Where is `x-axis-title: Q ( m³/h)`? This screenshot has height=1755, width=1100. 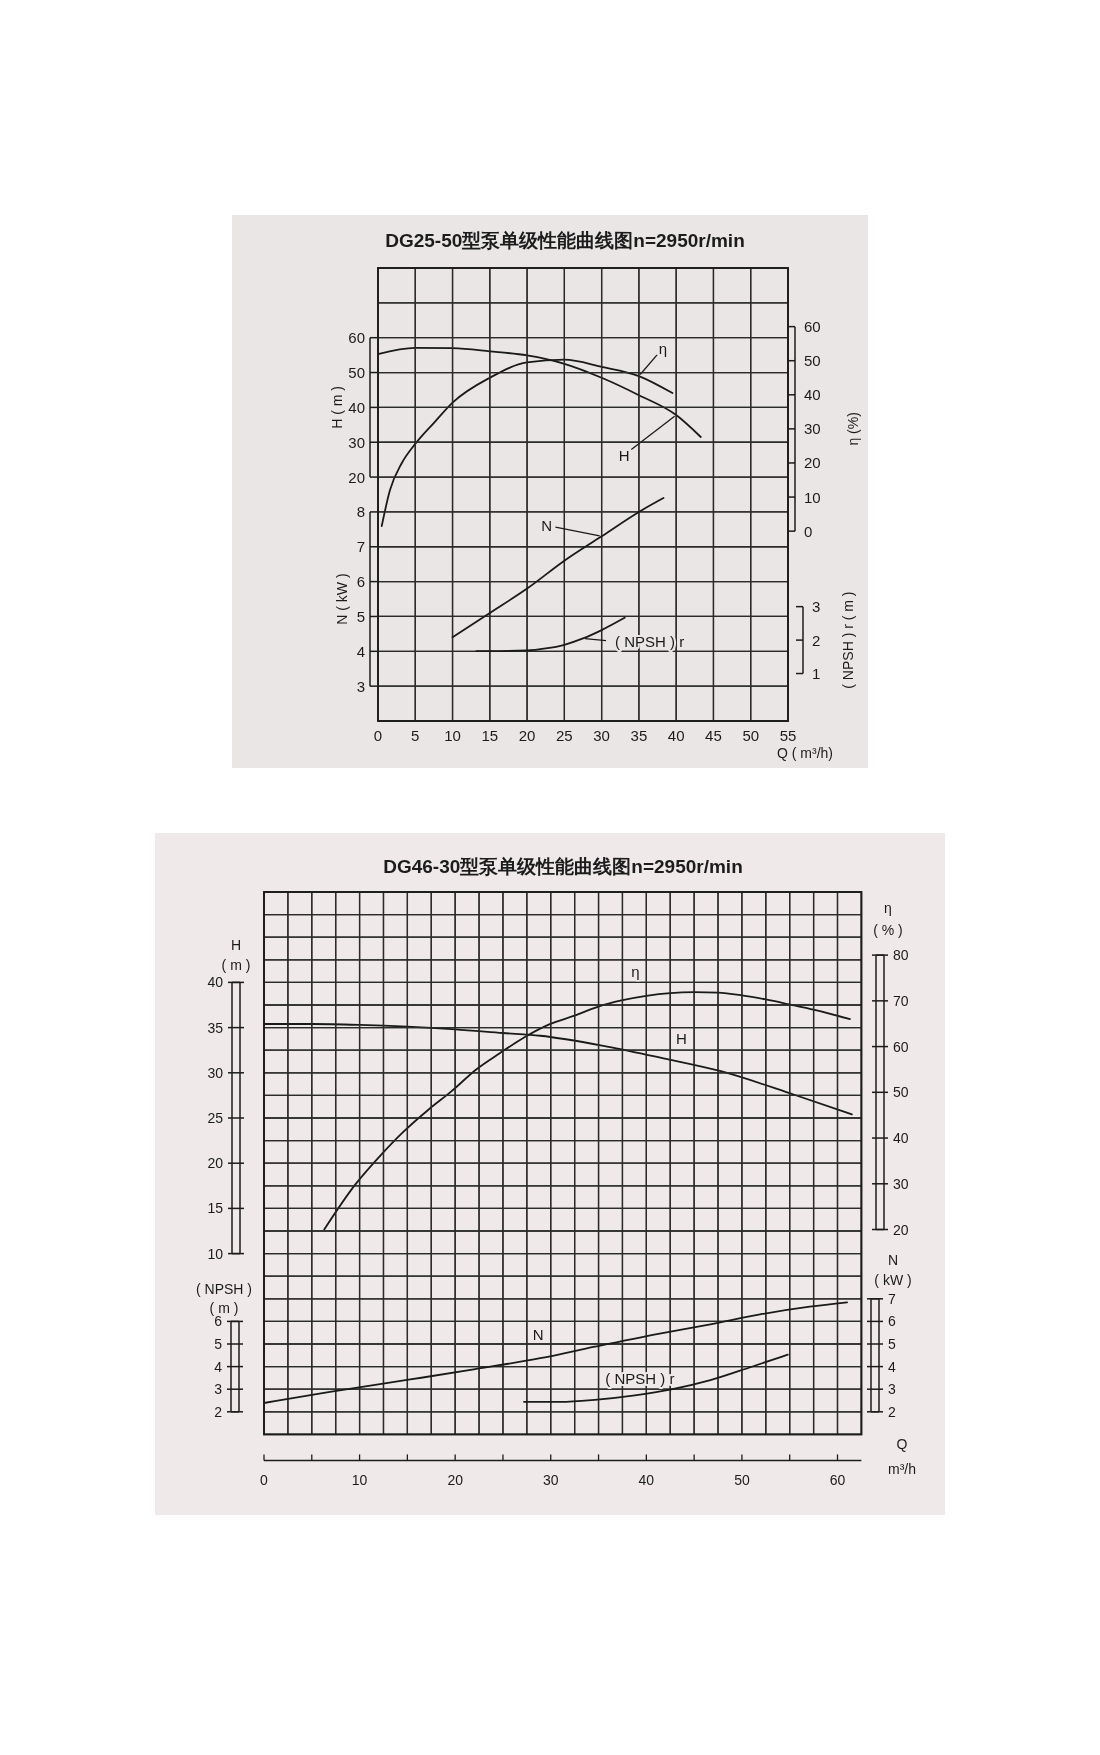 x-axis-title: Q ( m³/h) is located at coordinates (805, 753).